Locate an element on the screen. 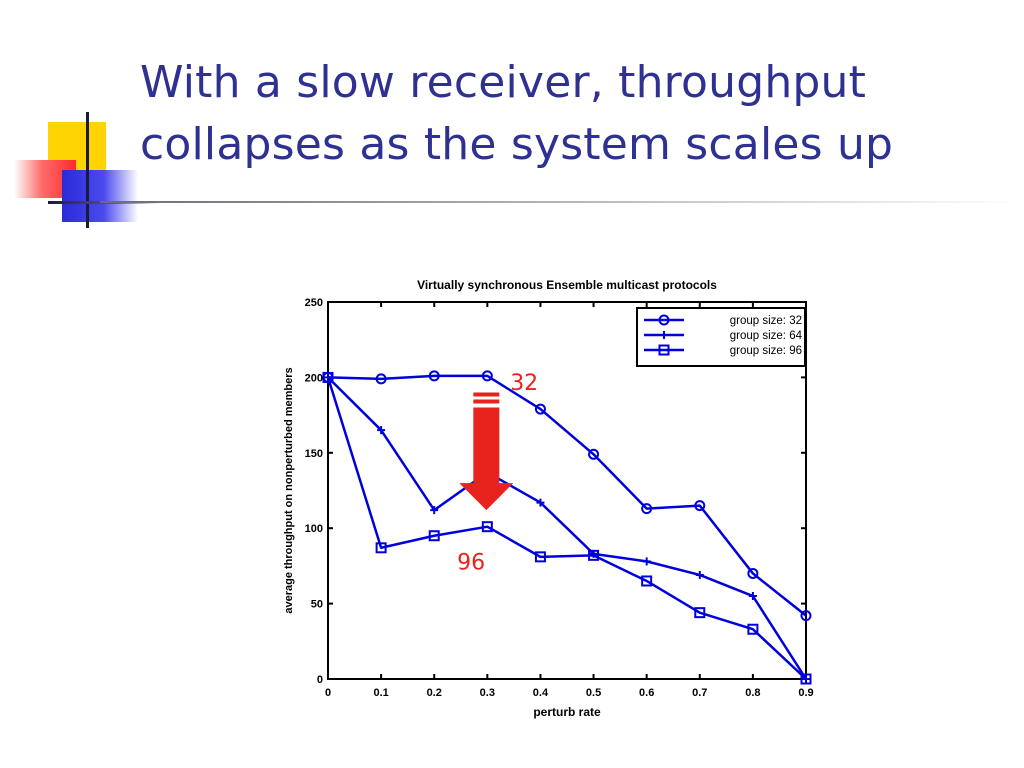 The image size is (1024, 768). x-tick-label: 0.1 is located at coordinates (380, 693).